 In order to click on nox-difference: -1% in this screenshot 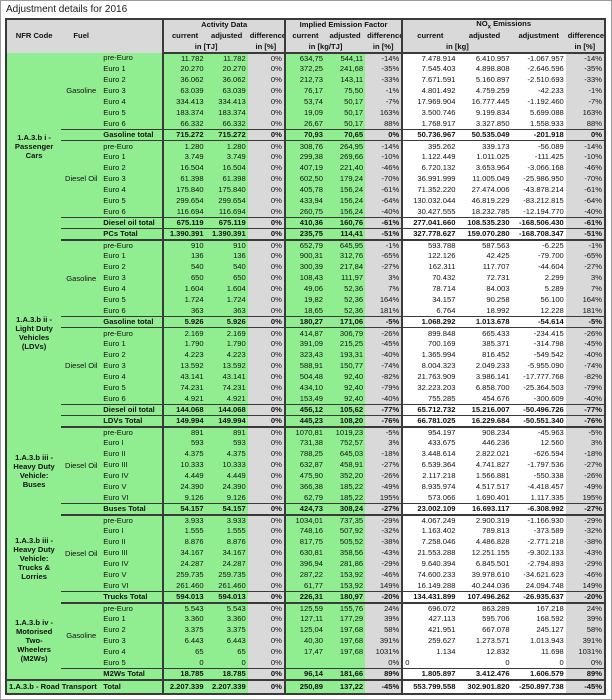, I will do `click(585, 91)`.